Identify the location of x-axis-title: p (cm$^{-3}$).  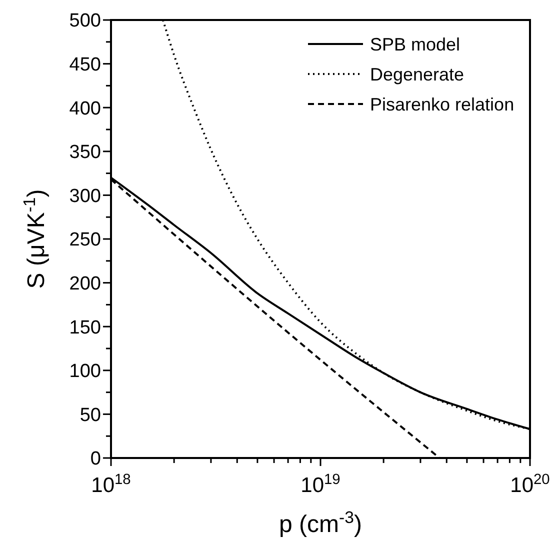
(320, 523).